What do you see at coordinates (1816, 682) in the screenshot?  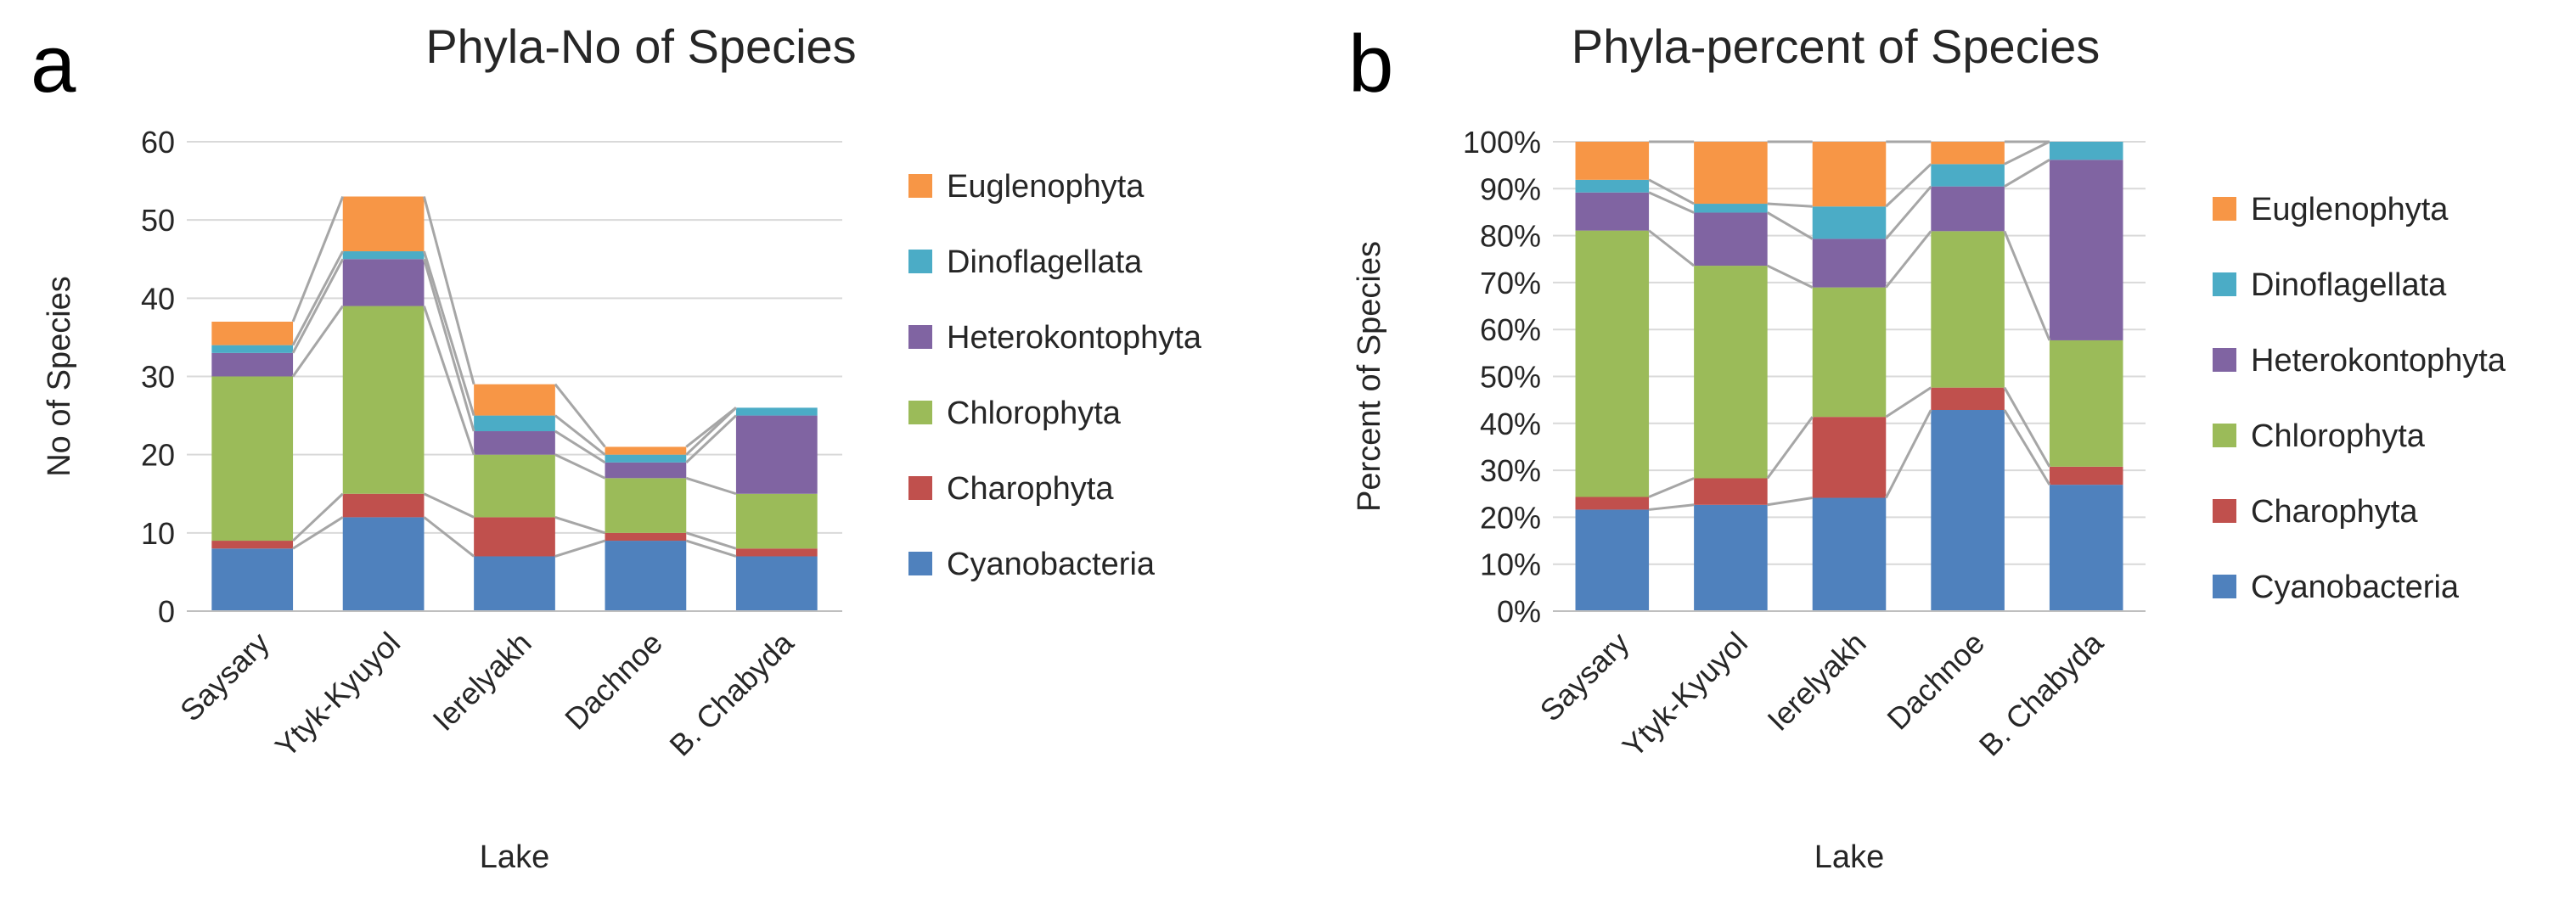 I see `x-tick-label: Ierelyakh` at bounding box center [1816, 682].